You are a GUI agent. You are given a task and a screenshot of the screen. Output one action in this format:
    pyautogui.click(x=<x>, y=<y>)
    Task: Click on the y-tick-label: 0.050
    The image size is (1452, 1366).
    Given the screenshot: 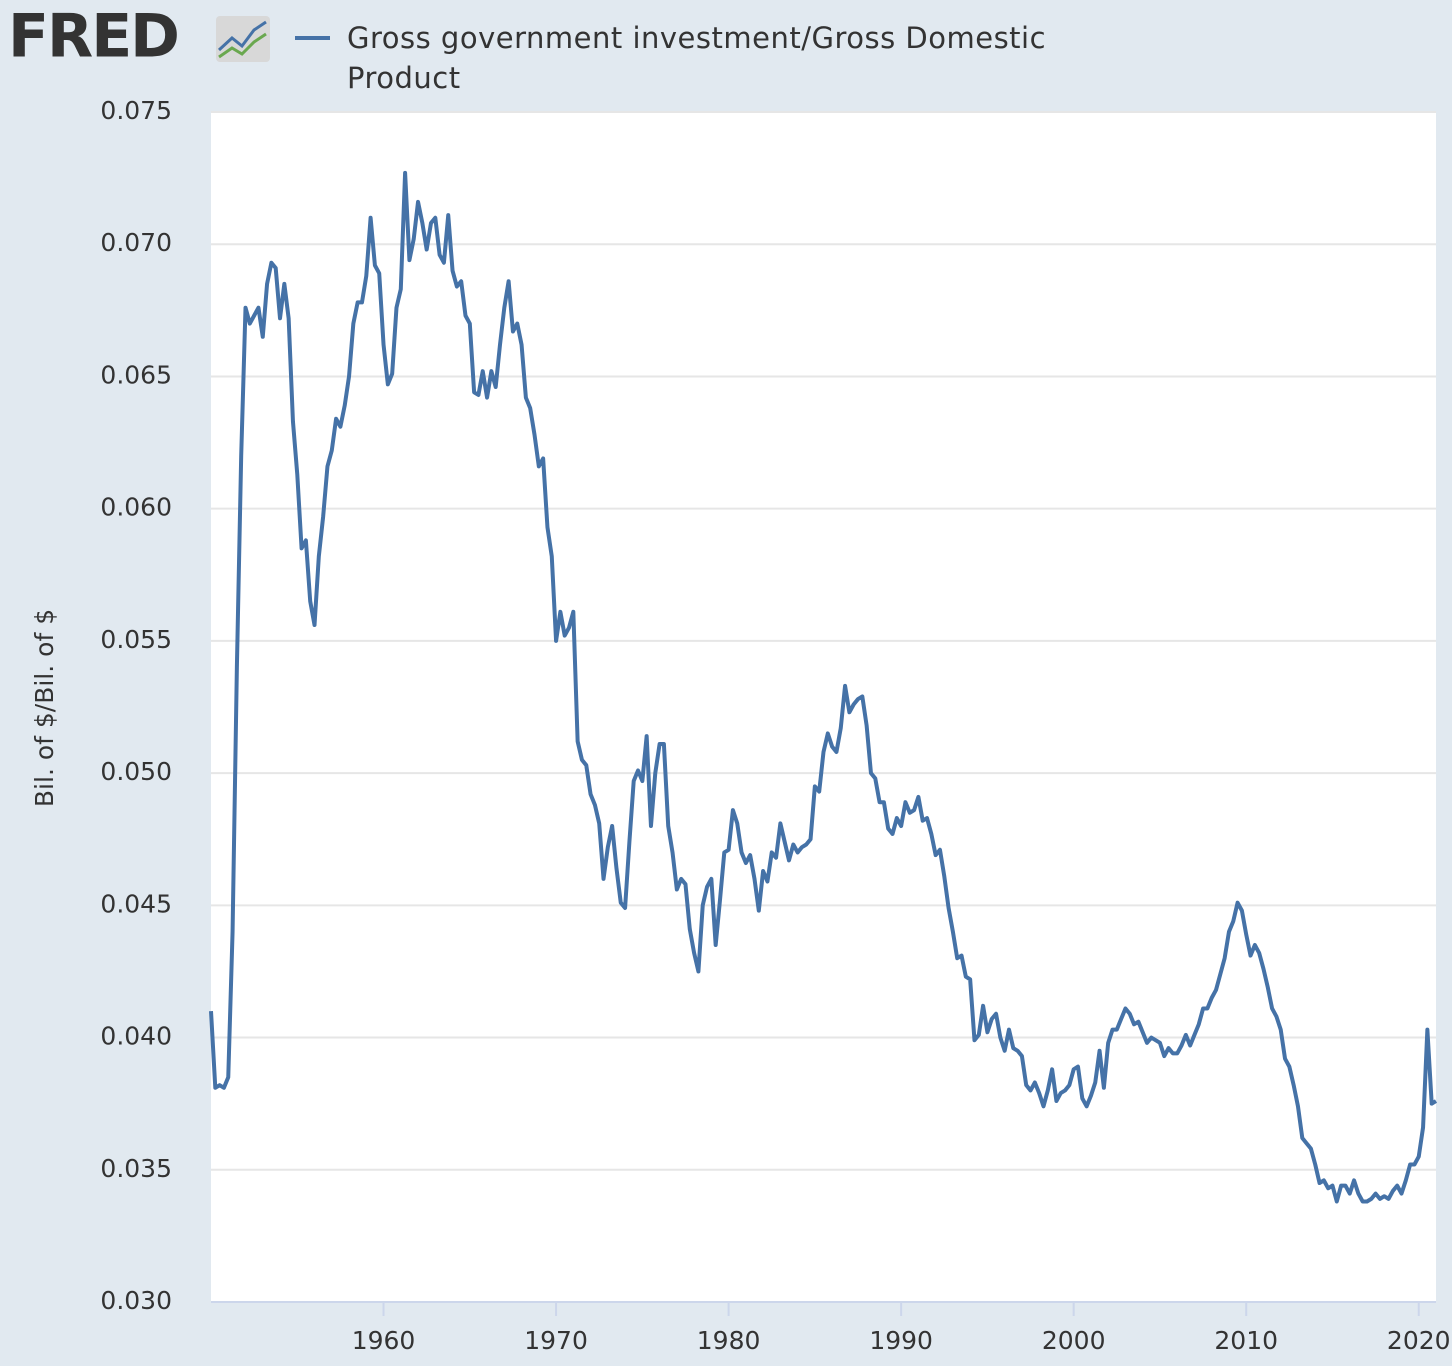 What is the action you would take?
    pyautogui.click(x=136, y=771)
    